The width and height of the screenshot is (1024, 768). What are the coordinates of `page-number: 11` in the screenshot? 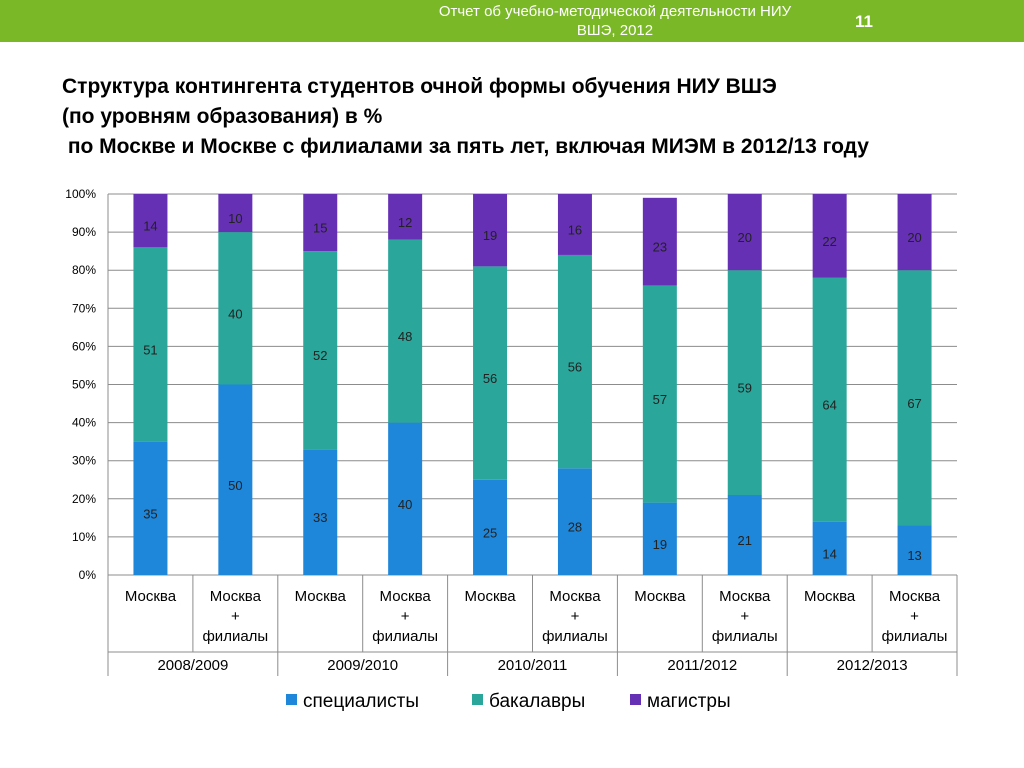 It's located at (864, 21).